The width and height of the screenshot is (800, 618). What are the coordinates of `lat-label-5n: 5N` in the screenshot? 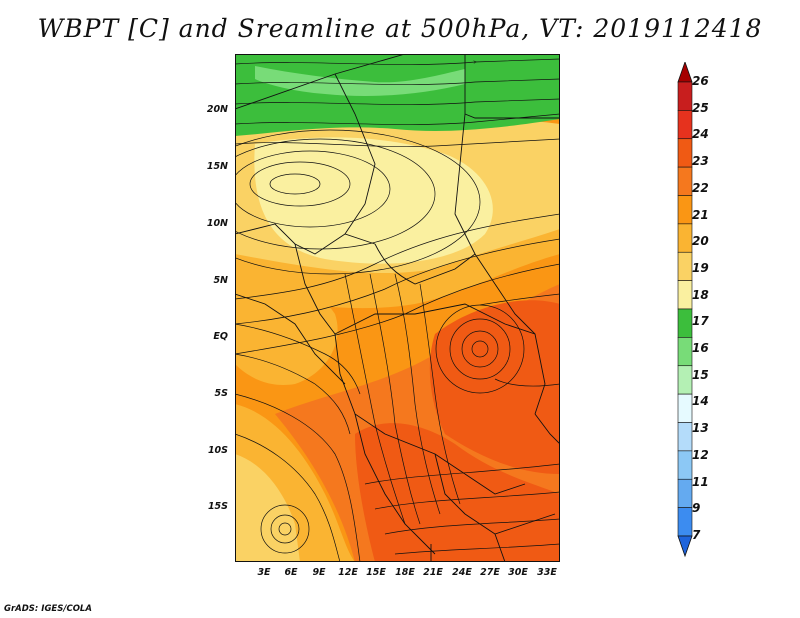 It's located at (220, 280).